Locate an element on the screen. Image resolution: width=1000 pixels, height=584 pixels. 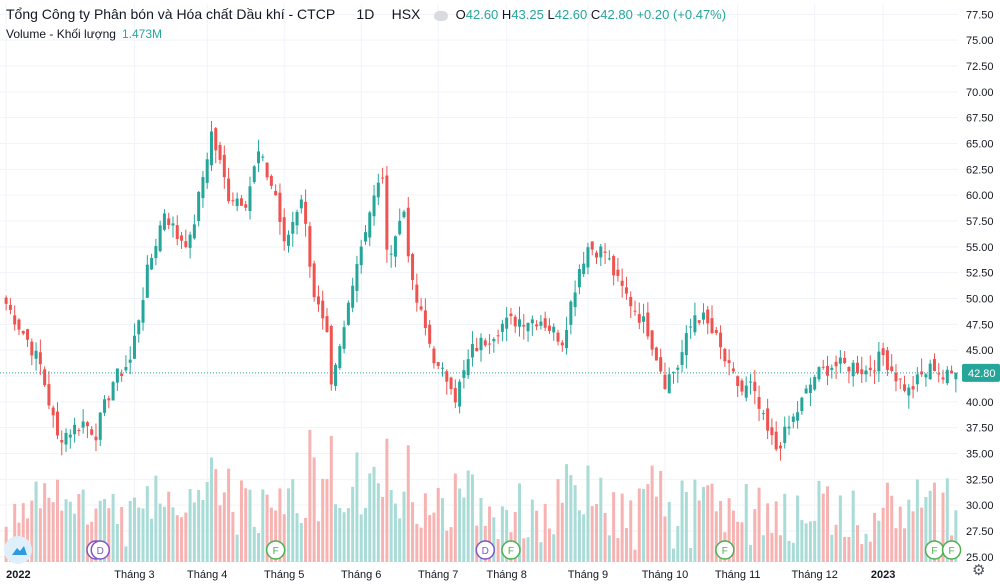
interval-label: 1D is located at coordinates (365, 14).